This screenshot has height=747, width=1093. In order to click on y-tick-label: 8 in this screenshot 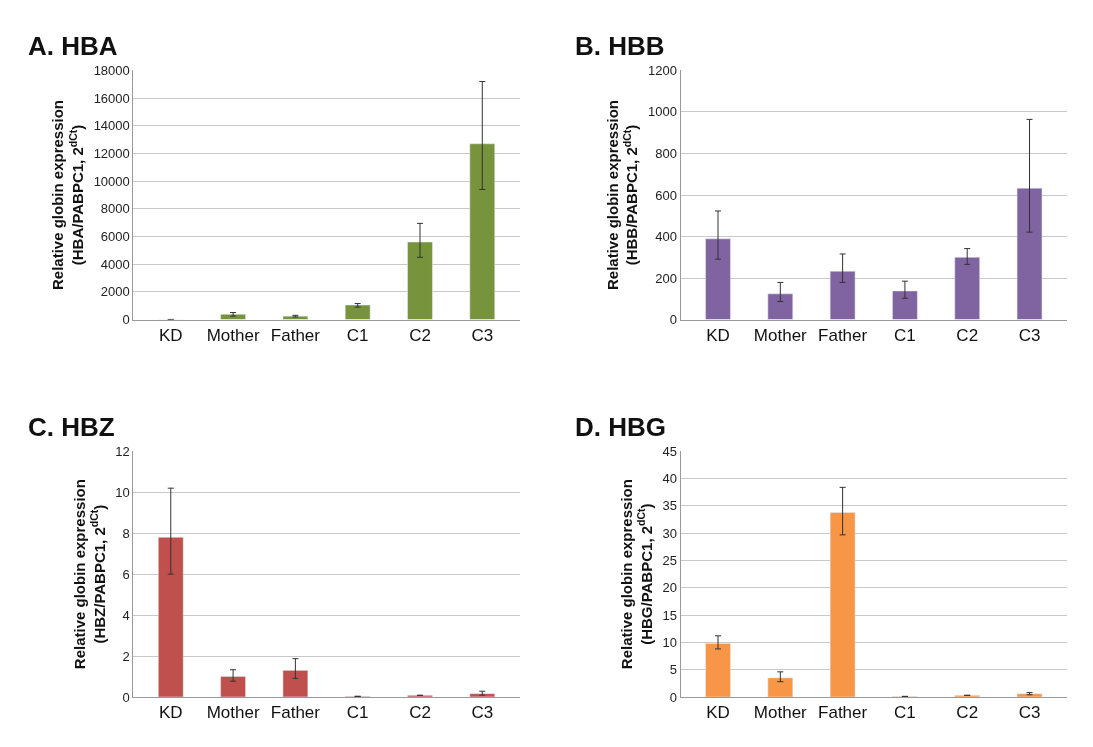, I will do `click(126, 533)`.